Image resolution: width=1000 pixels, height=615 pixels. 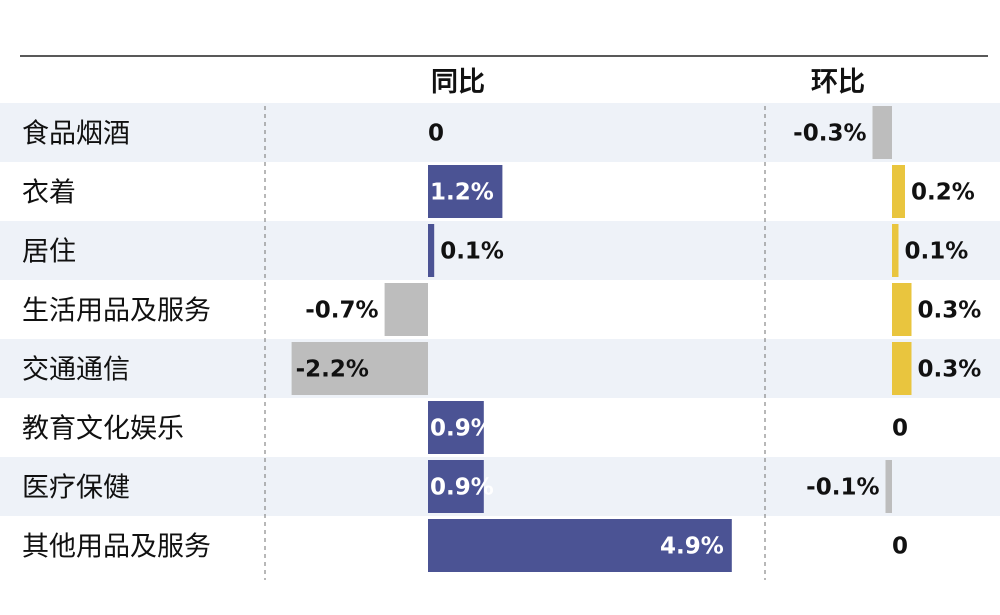 What do you see at coordinates (49, 193) in the screenshot?
I see `category-label: 衣着` at bounding box center [49, 193].